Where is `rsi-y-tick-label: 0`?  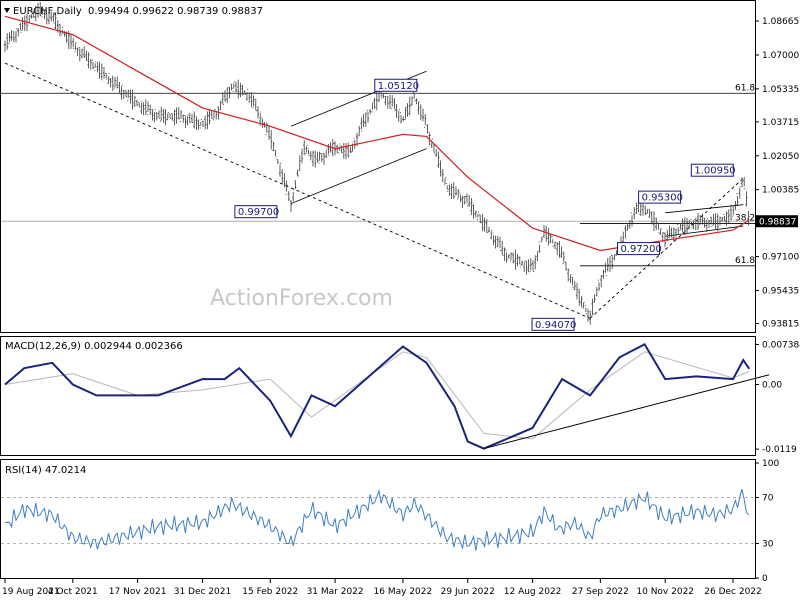 rsi-y-tick-label: 0 is located at coordinates (765, 579).